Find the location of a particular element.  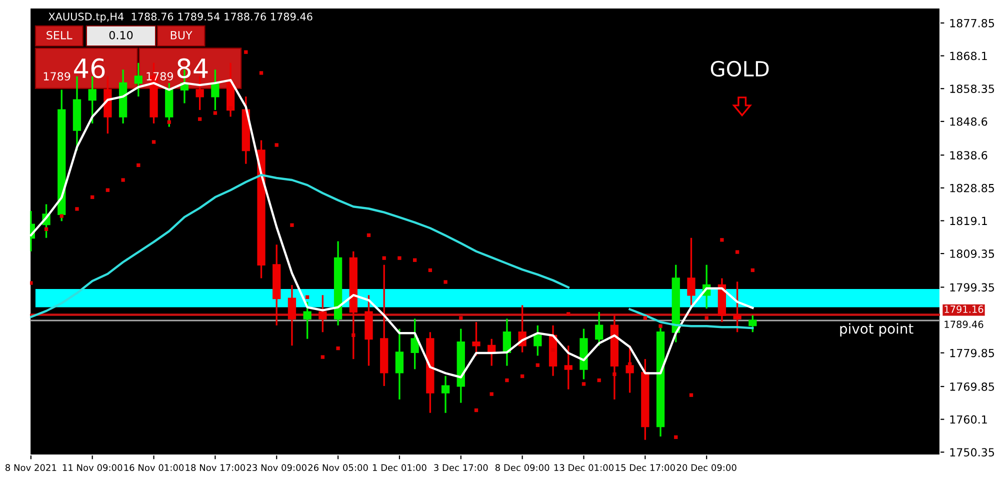

annotation: 84 is located at coordinates (192, 68).